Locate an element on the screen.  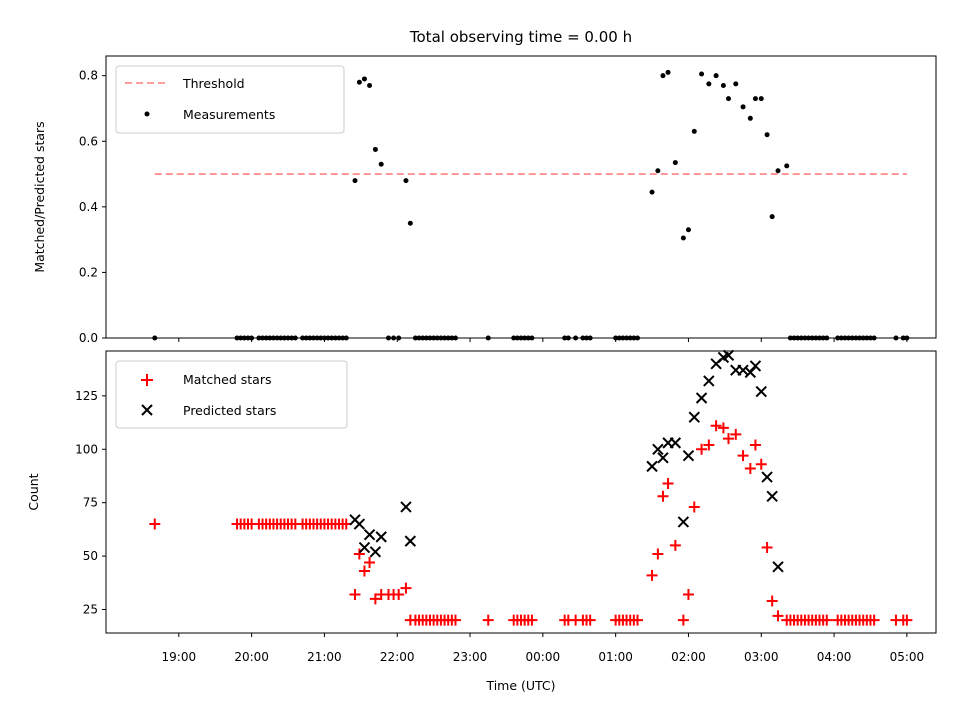
bottom-y-tick-label: 25 is located at coordinates (90, 610).